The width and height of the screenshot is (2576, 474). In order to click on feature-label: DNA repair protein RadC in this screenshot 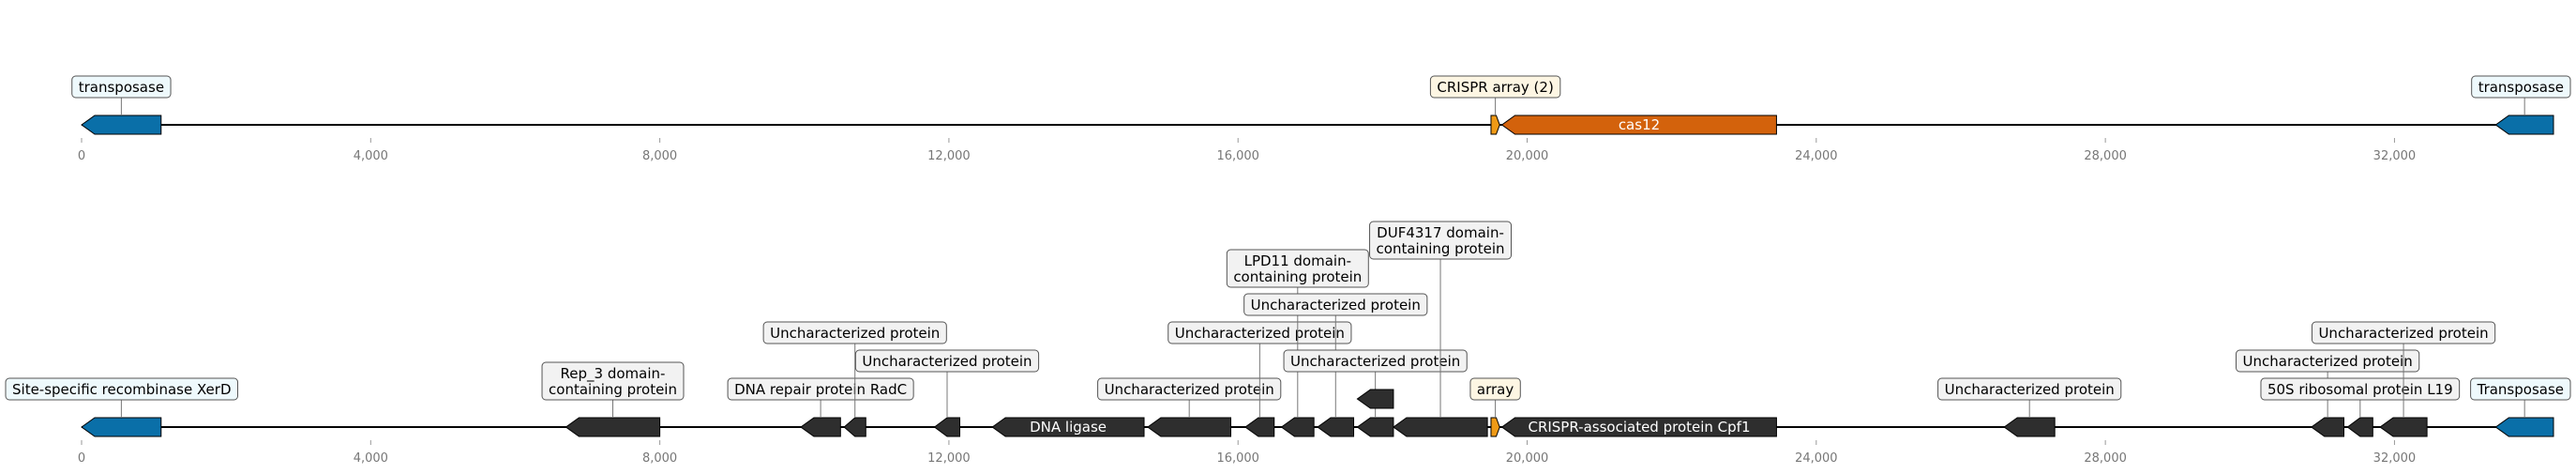, I will do `click(820, 389)`.